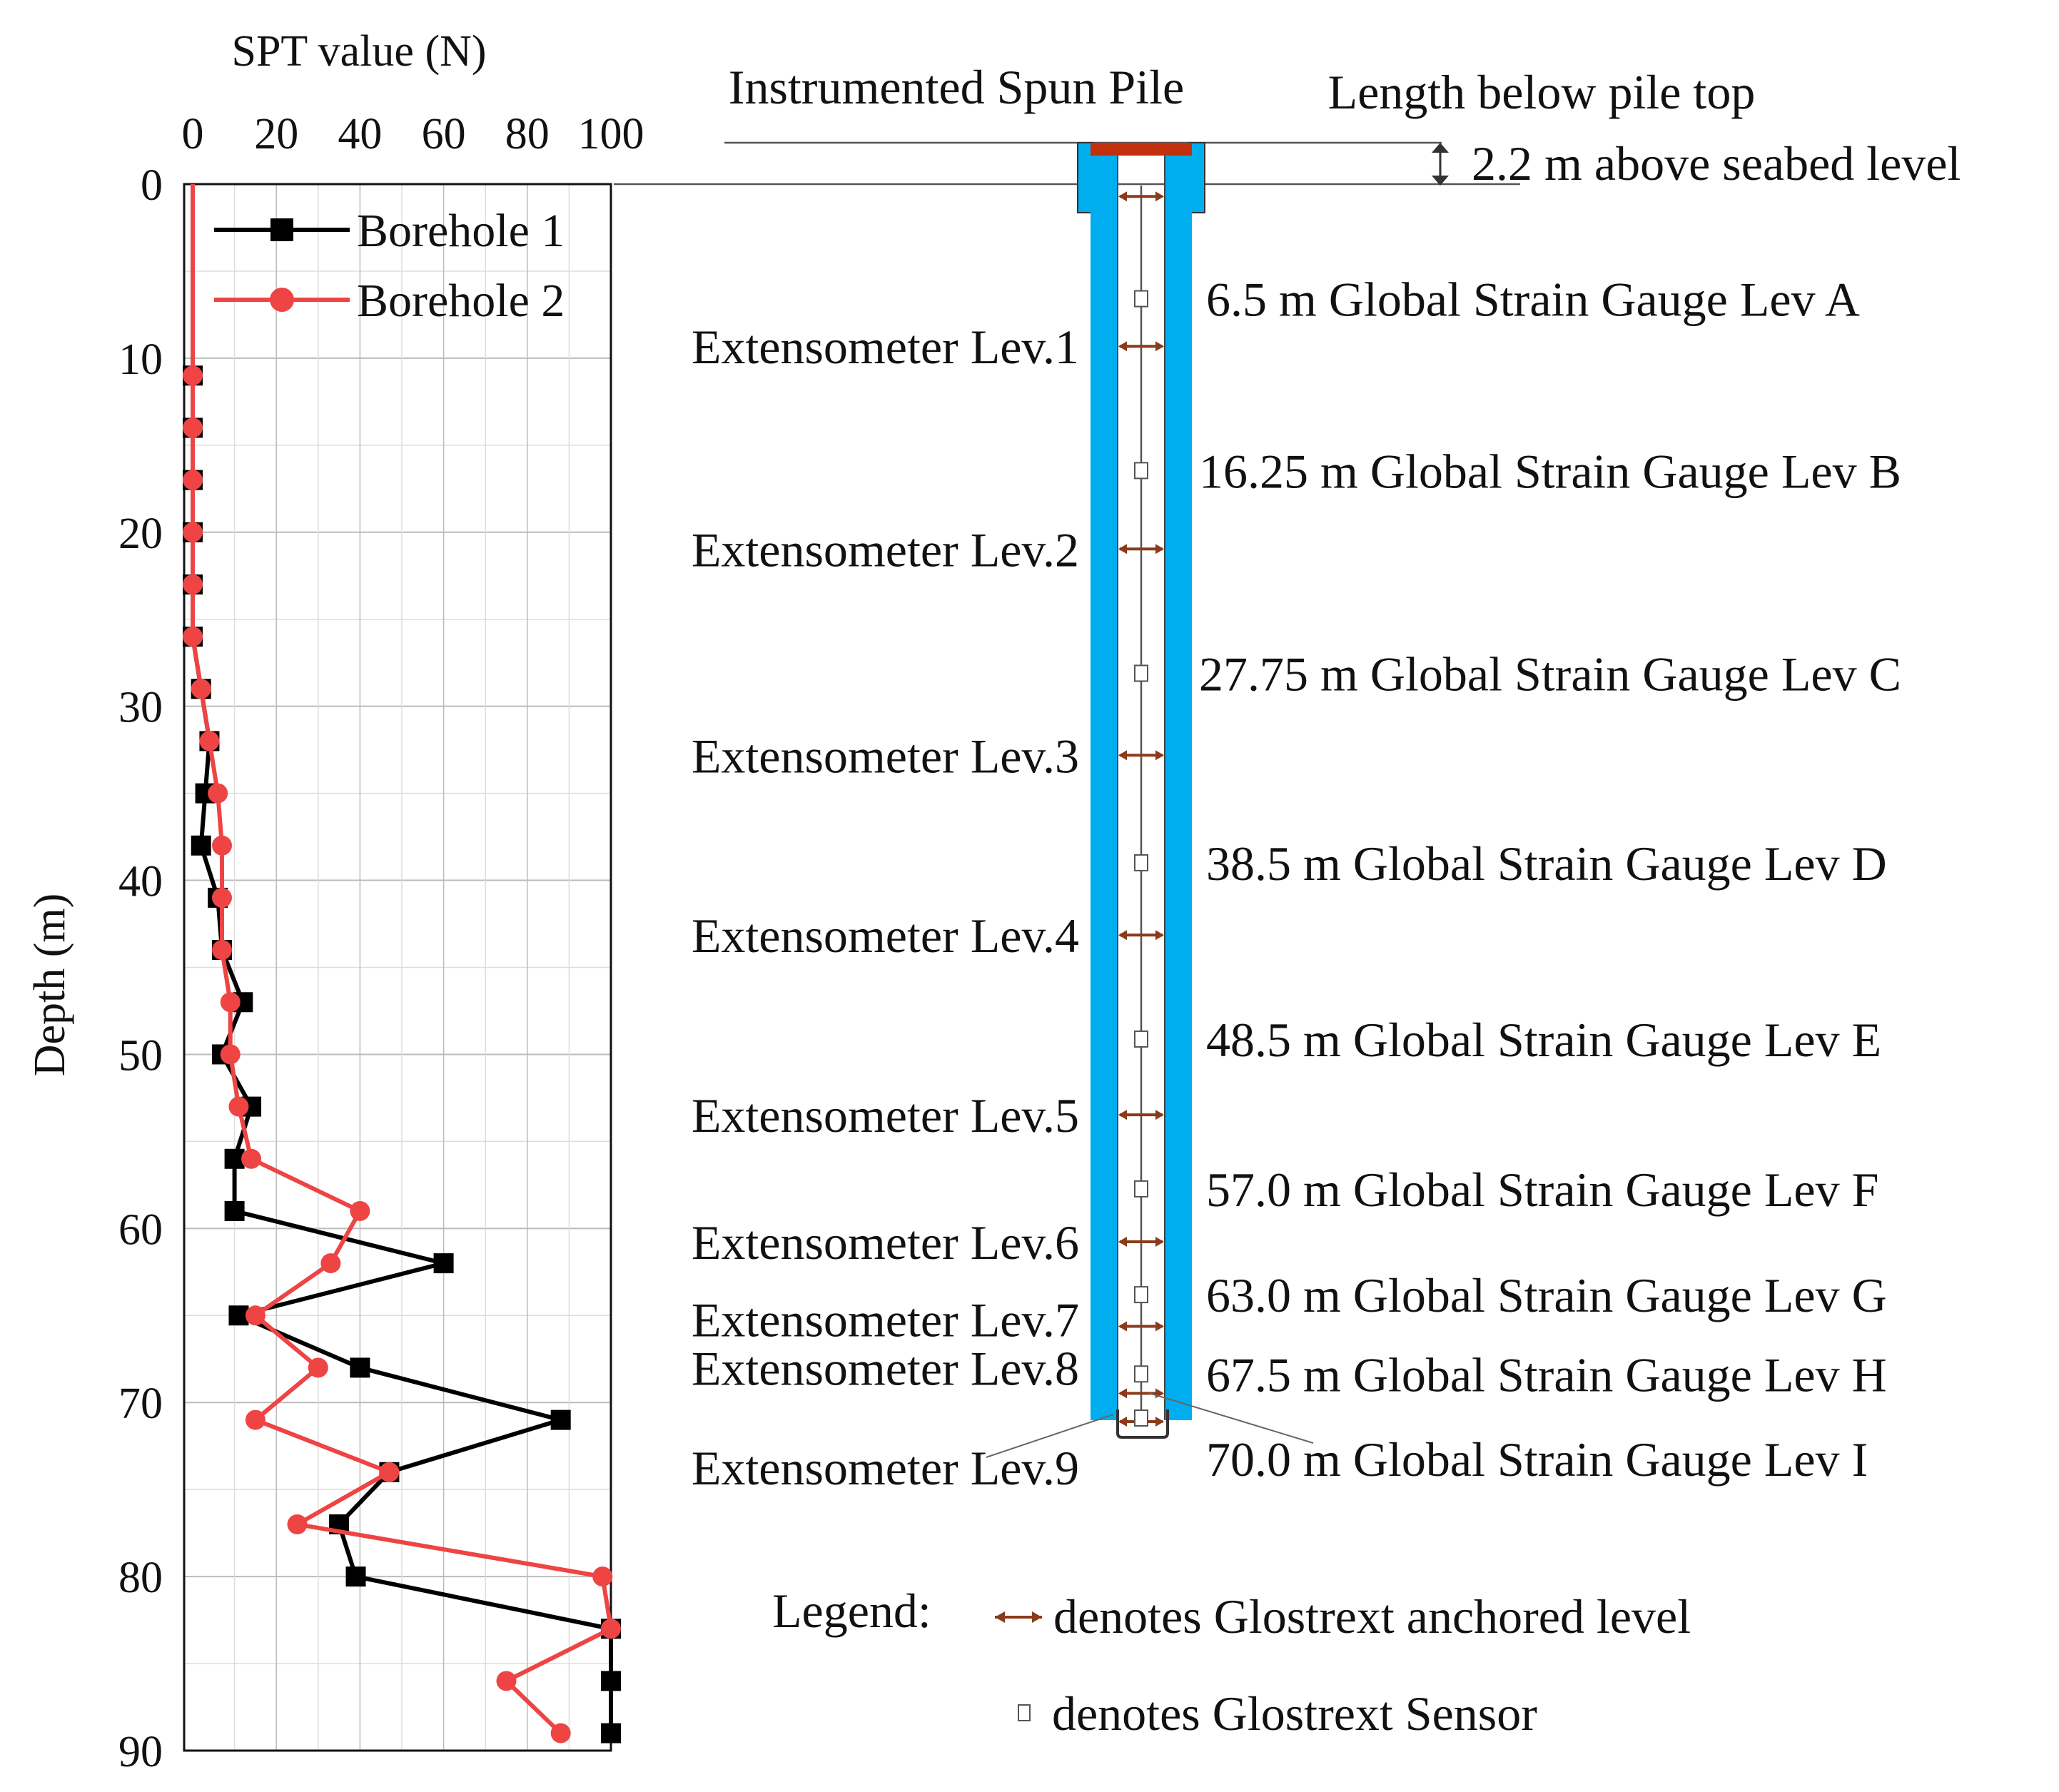 The image size is (2059, 1792). I want to click on chart-legend: Borehole 1 Borehole 2, so click(389, 266).